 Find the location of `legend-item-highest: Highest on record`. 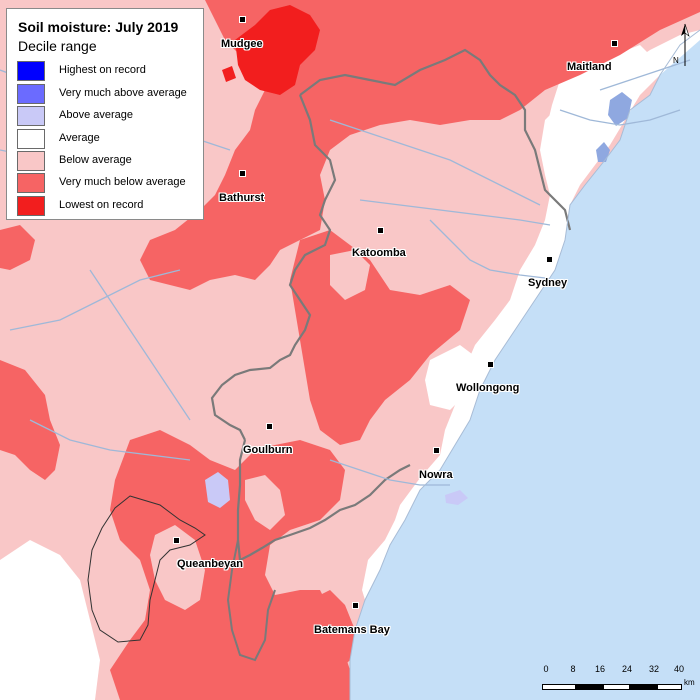

legend-item-highest: Highest on record is located at coordinates (109, 72).